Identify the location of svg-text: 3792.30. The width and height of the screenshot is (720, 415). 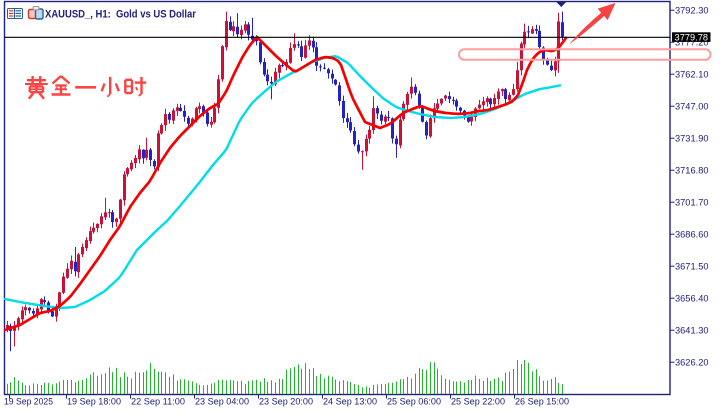
(692, 11).